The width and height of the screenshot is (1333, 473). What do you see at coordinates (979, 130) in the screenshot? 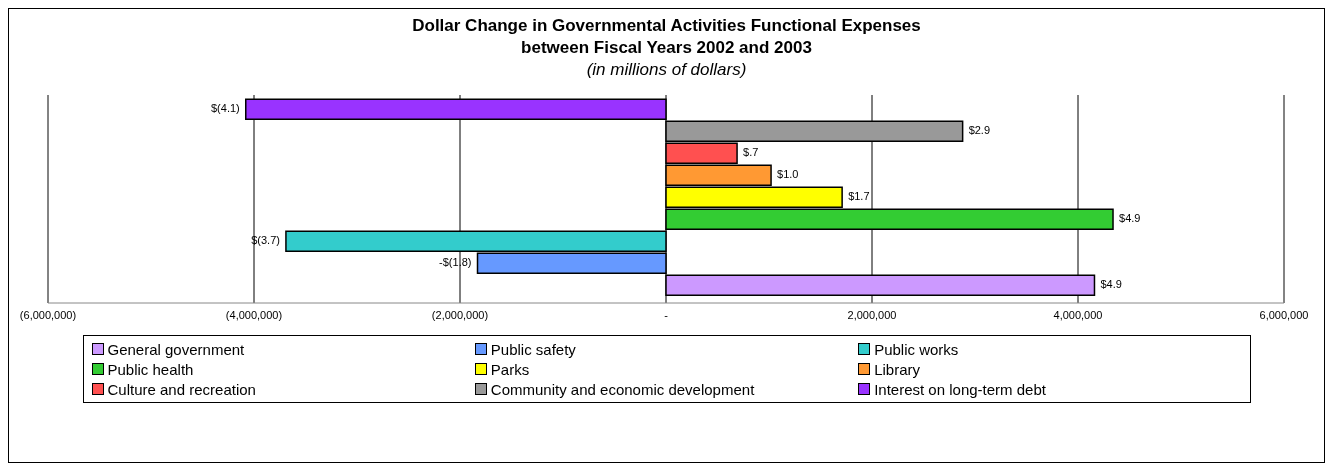
I see `annotation: $2.9` at bounding box center [979, 130].